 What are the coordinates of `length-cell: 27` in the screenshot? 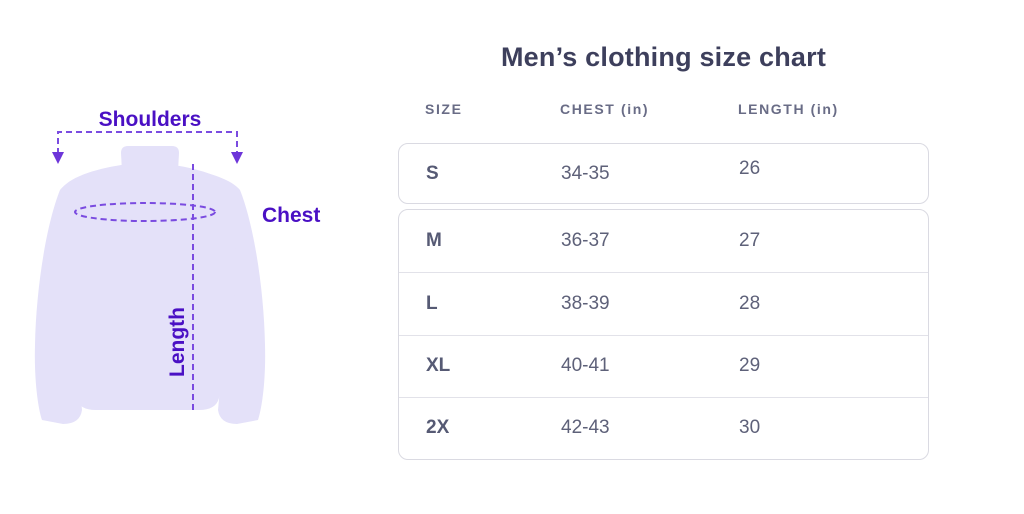 It's located at (750, 241).